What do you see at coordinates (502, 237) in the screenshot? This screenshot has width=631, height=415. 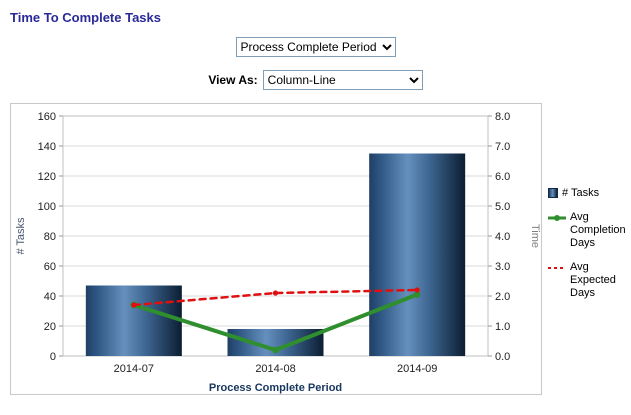 I see `svg-text: 4.0` at bounding box center [502, 237].